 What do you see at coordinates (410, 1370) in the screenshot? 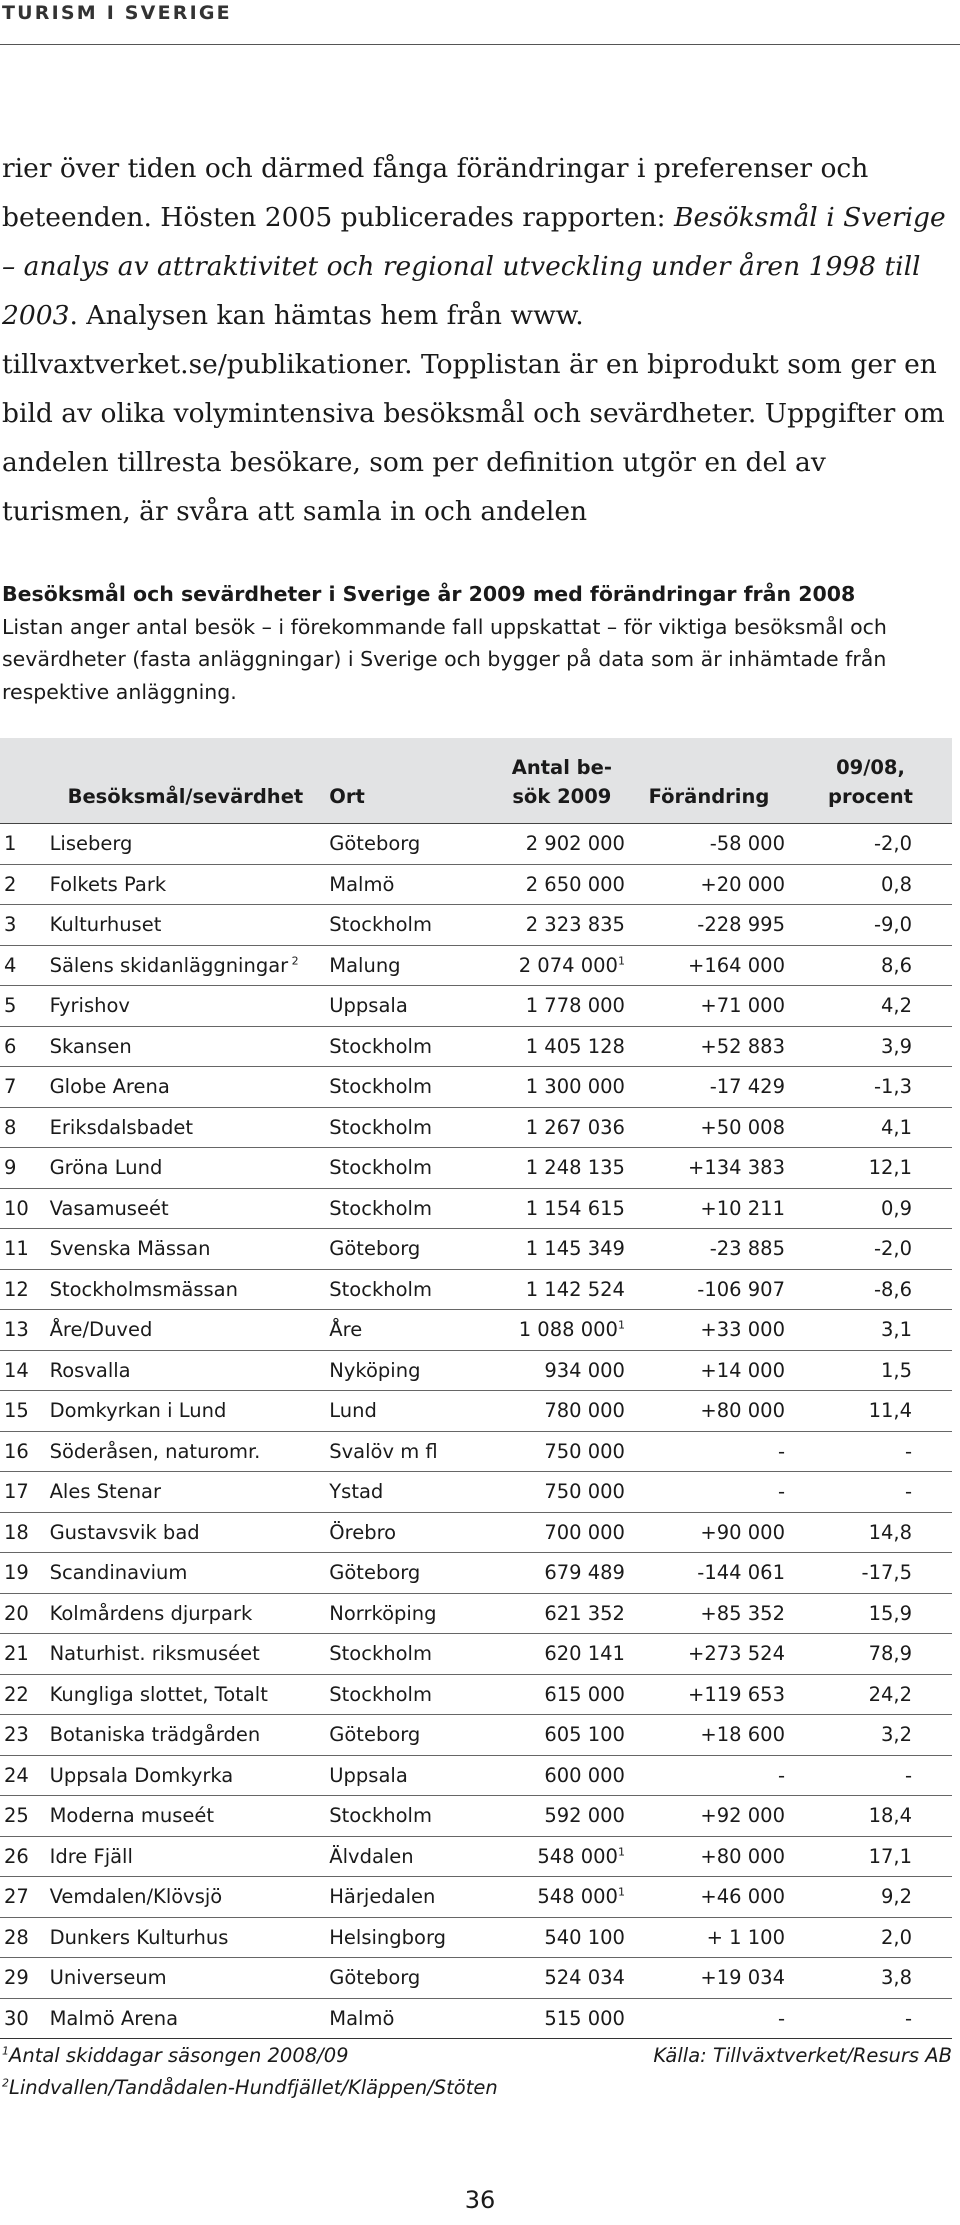
I see `cell-place: Nyköping` at bounding box center [410, 1370].